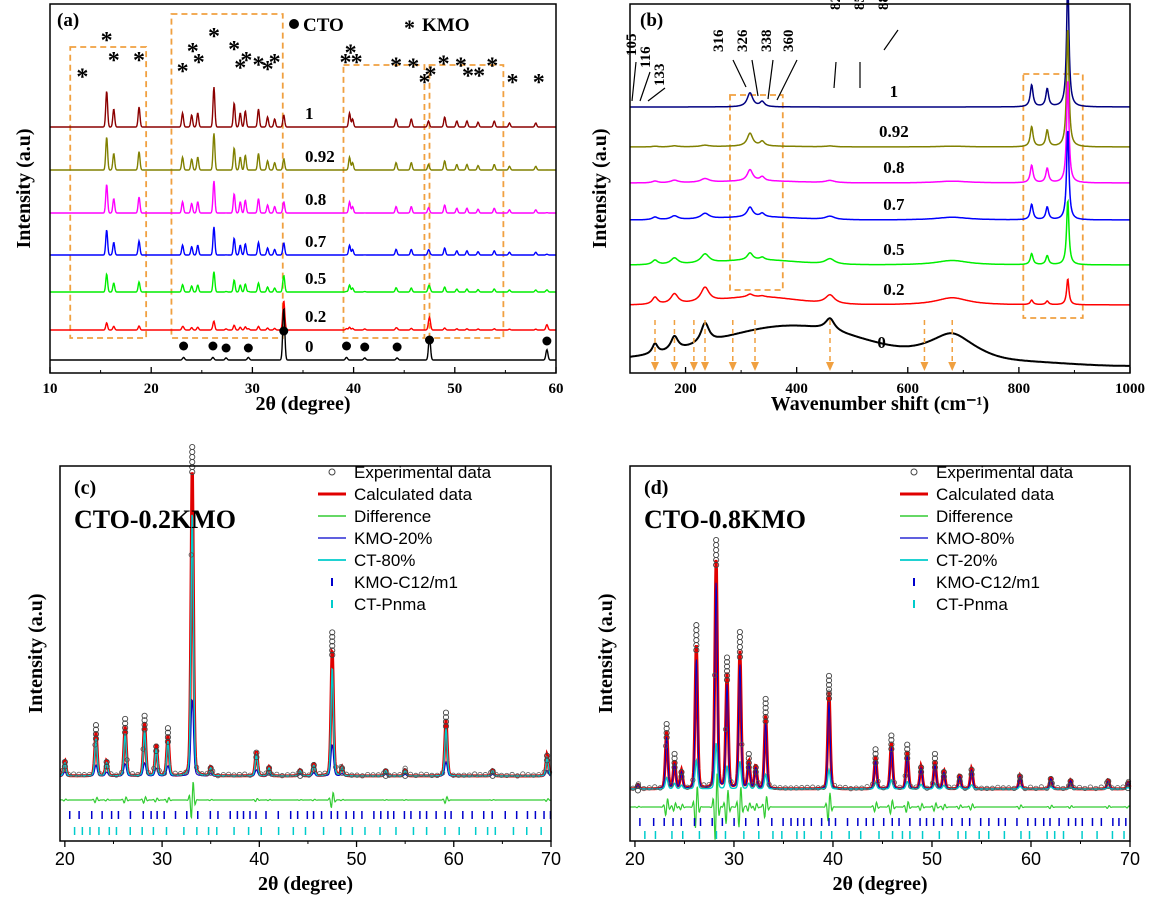  What do you see at coordinates (213, 346) in the screenshot?
I see `cto-peak-marker` at bounding box center [213, 346].